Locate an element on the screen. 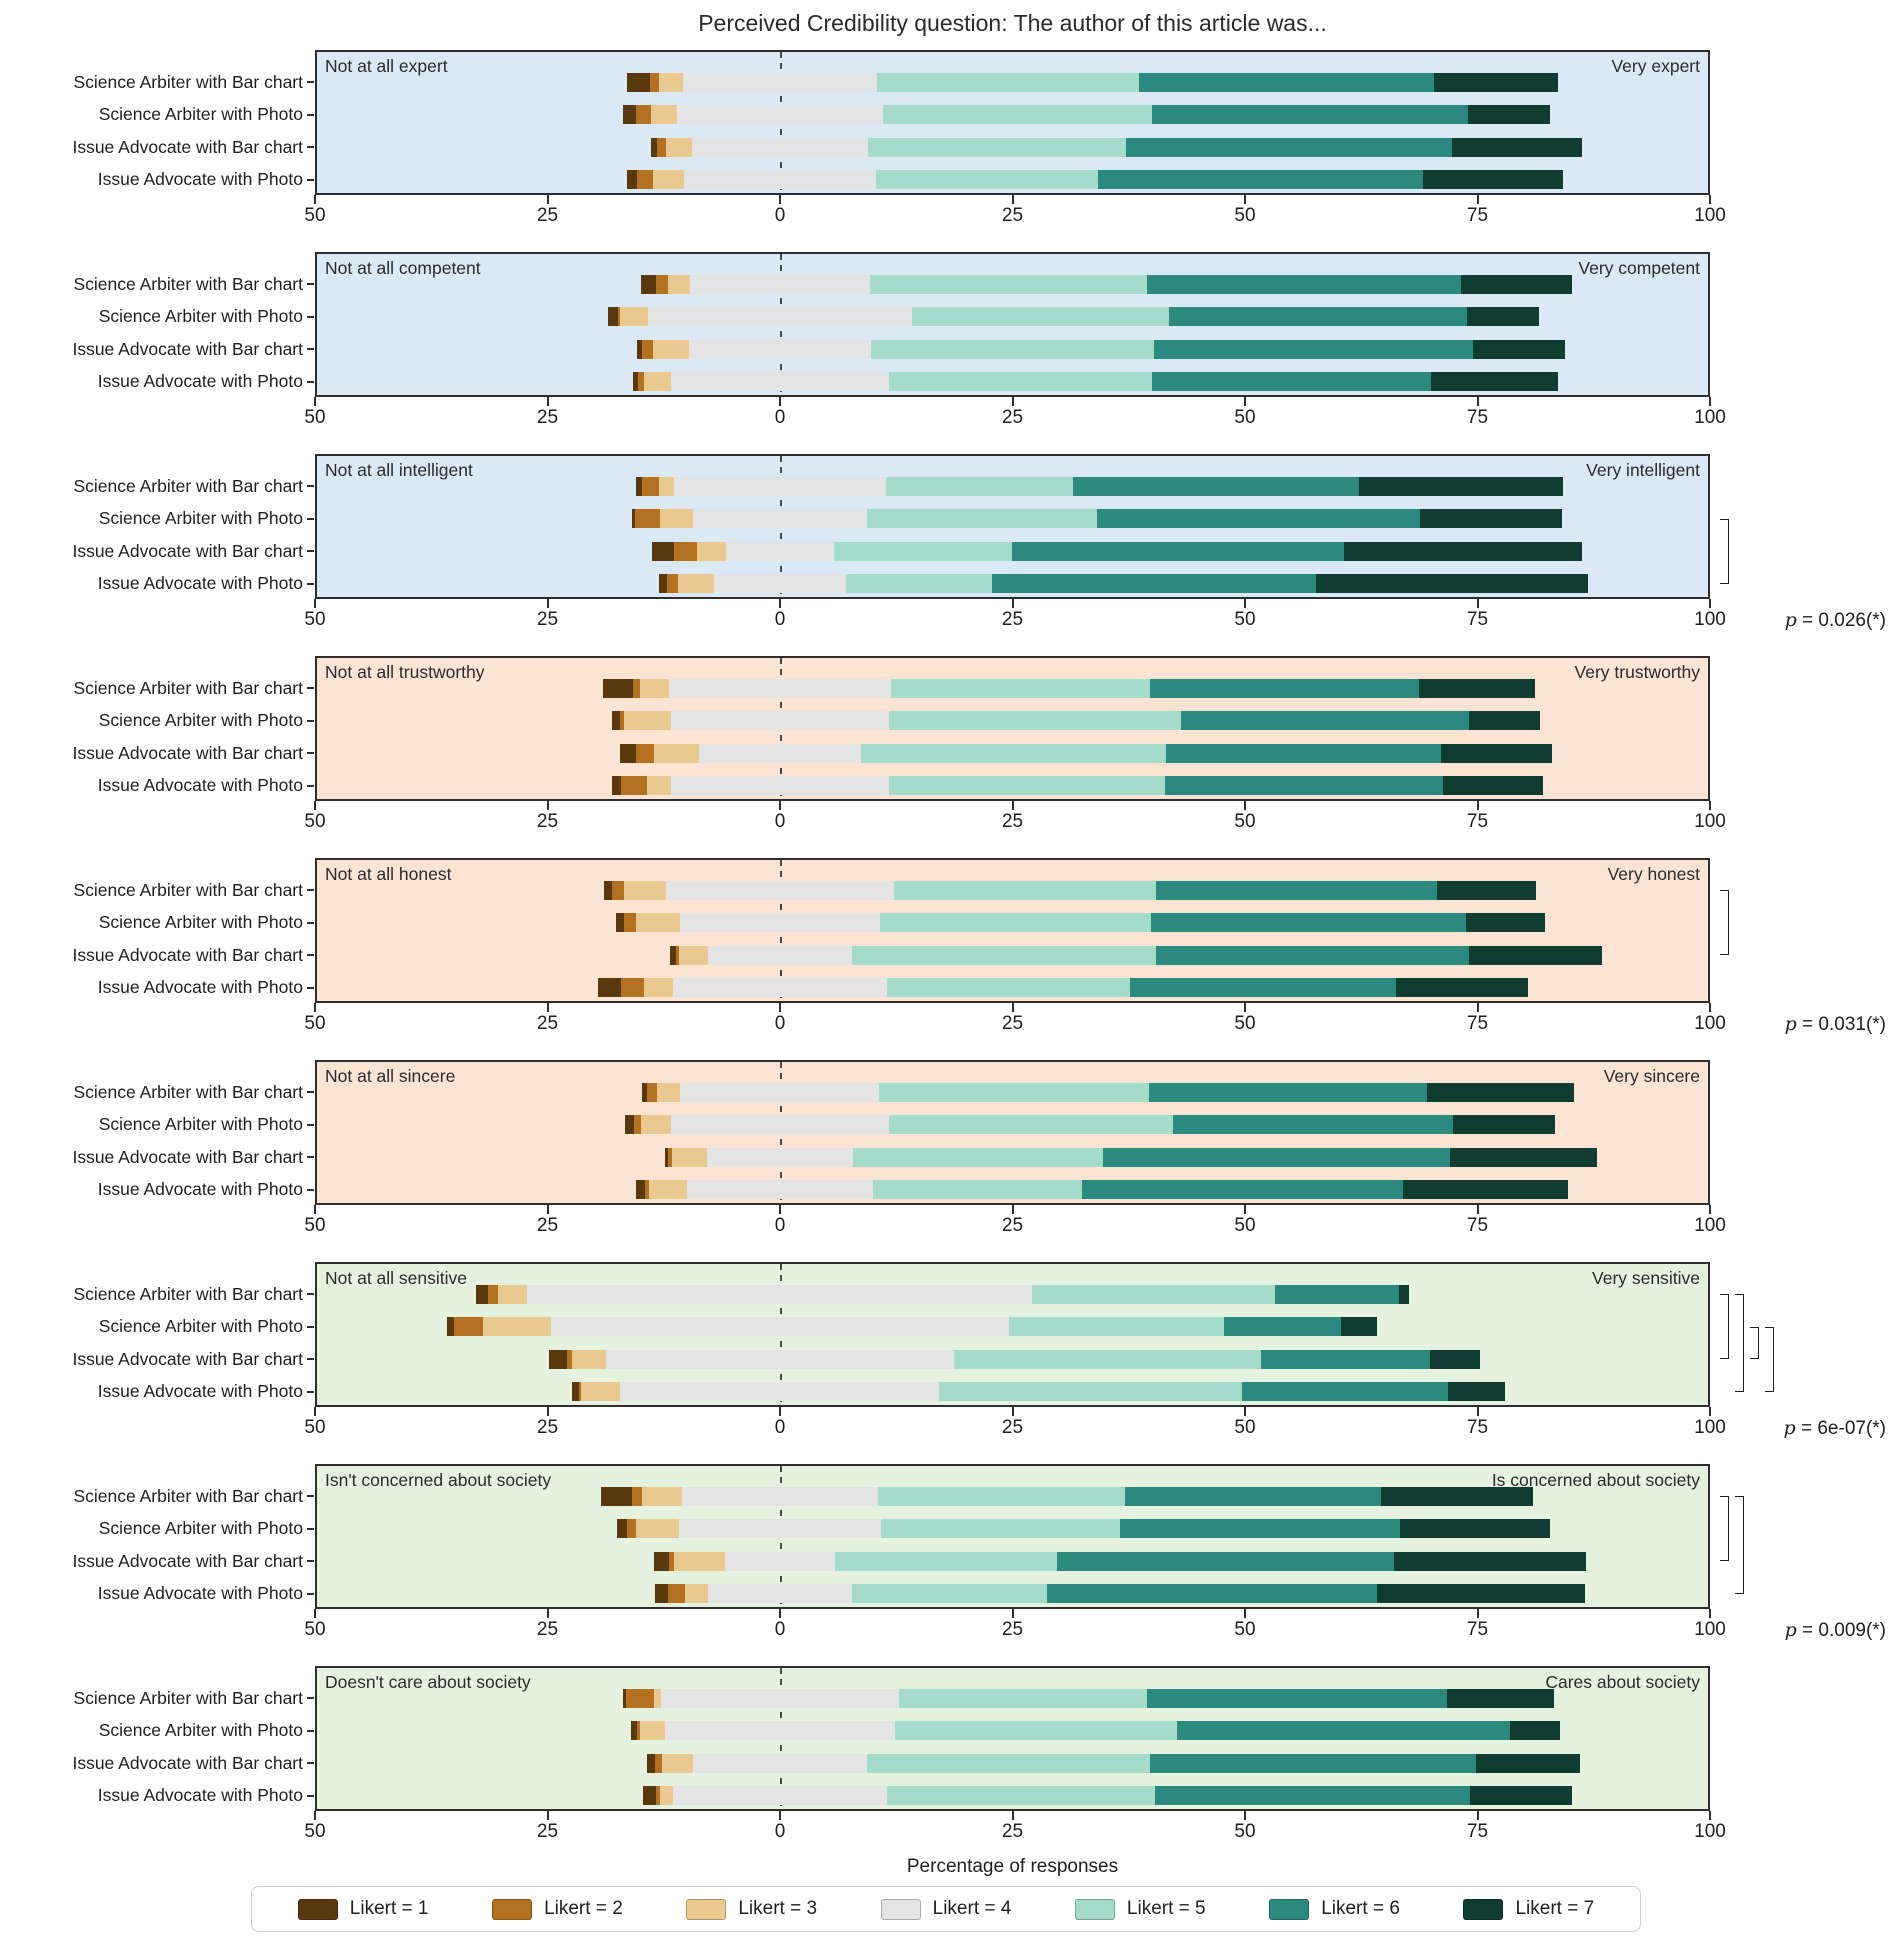 This screenshot has height=1941, width=1892. x-tick-label: 0 is located at coordinates (780, 1023).